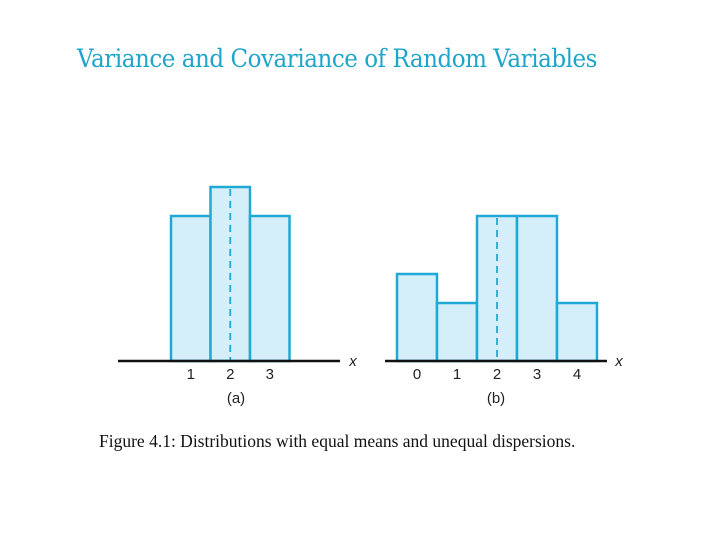 The height and width of the screenshot is (540, 720). Describe the element at coordinates (191, 374) in the screenshot. I see `tick-label-a-1: 1` at that location.